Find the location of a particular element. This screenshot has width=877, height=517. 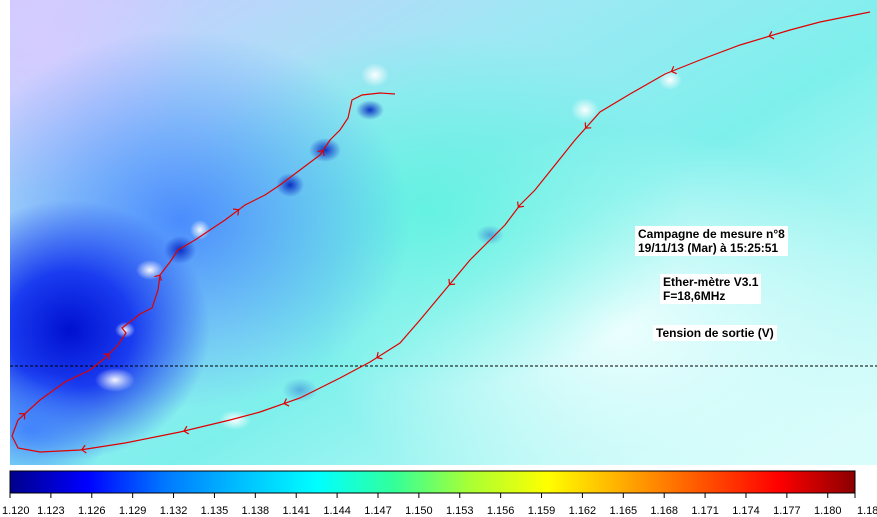

device-annotation: Ether-mètre V3.1 F=18,6MHz is located at coordinates (711, 289).